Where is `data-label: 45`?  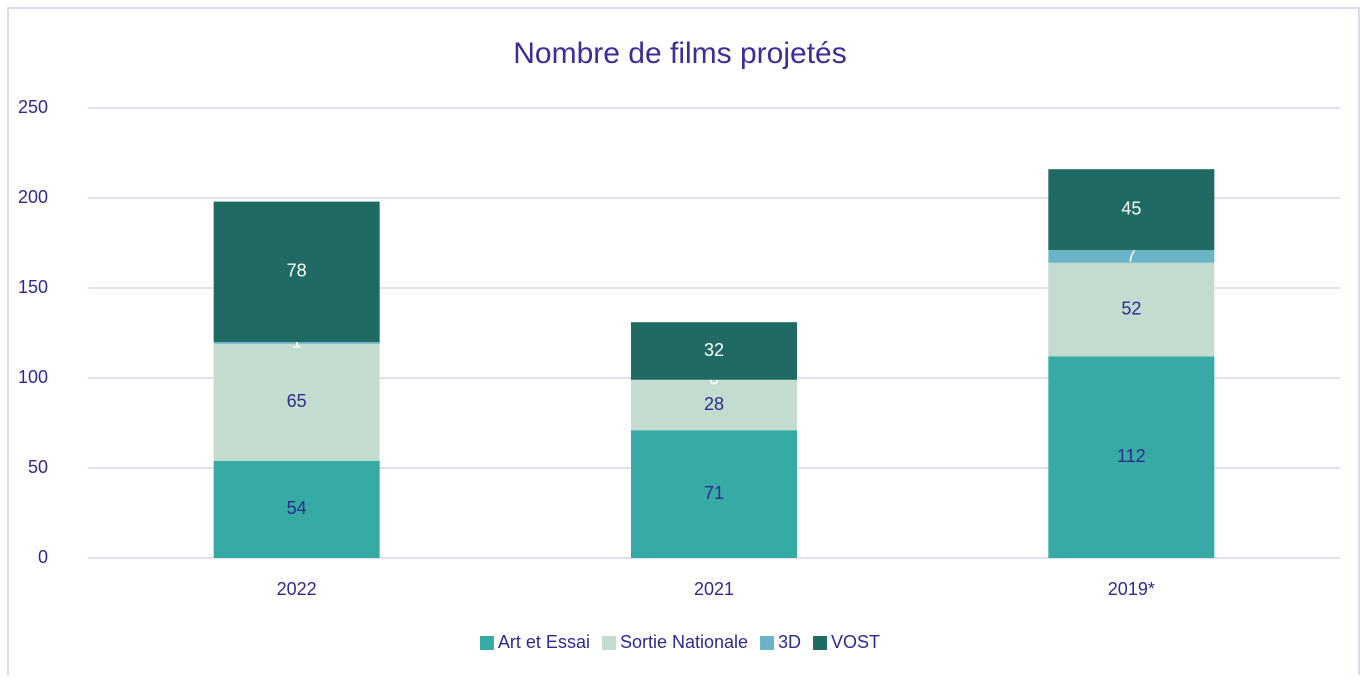
data-label: 45 is located at coordinates (1131, 208).